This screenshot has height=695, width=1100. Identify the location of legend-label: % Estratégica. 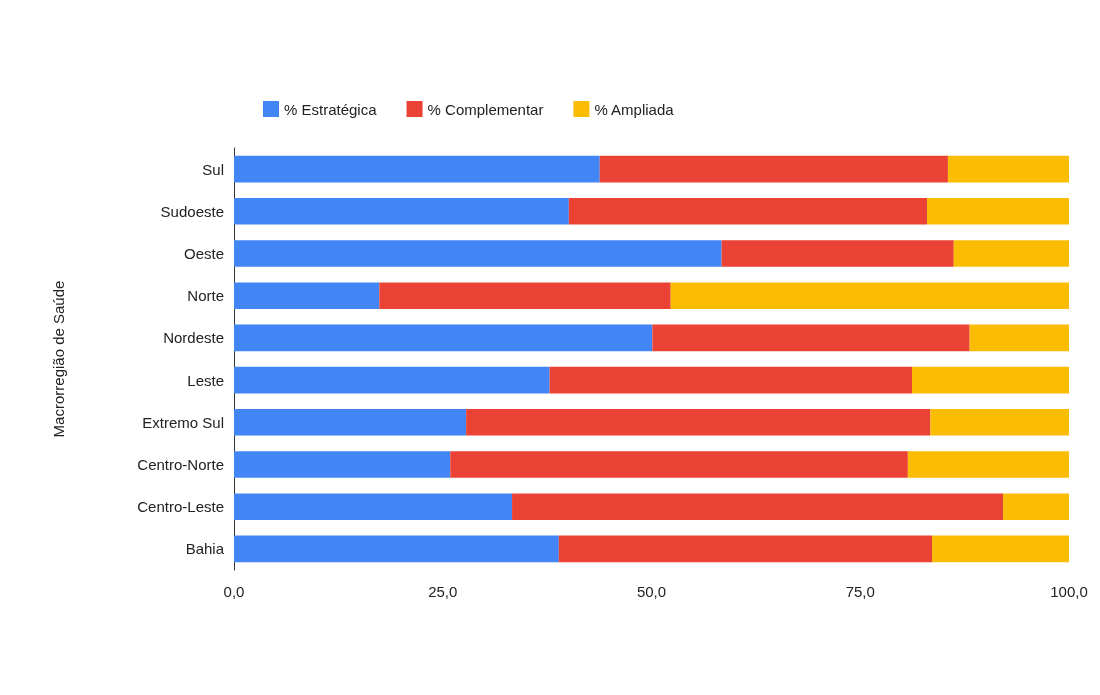
(331, 109).